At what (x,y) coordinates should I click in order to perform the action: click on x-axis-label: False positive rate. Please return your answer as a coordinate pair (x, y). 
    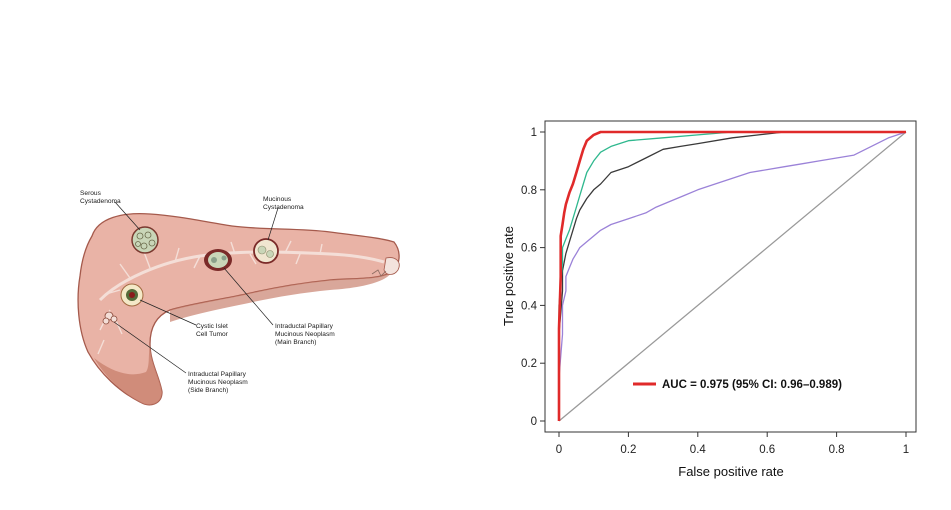
    Looking at the image, I should click on (731, 471).